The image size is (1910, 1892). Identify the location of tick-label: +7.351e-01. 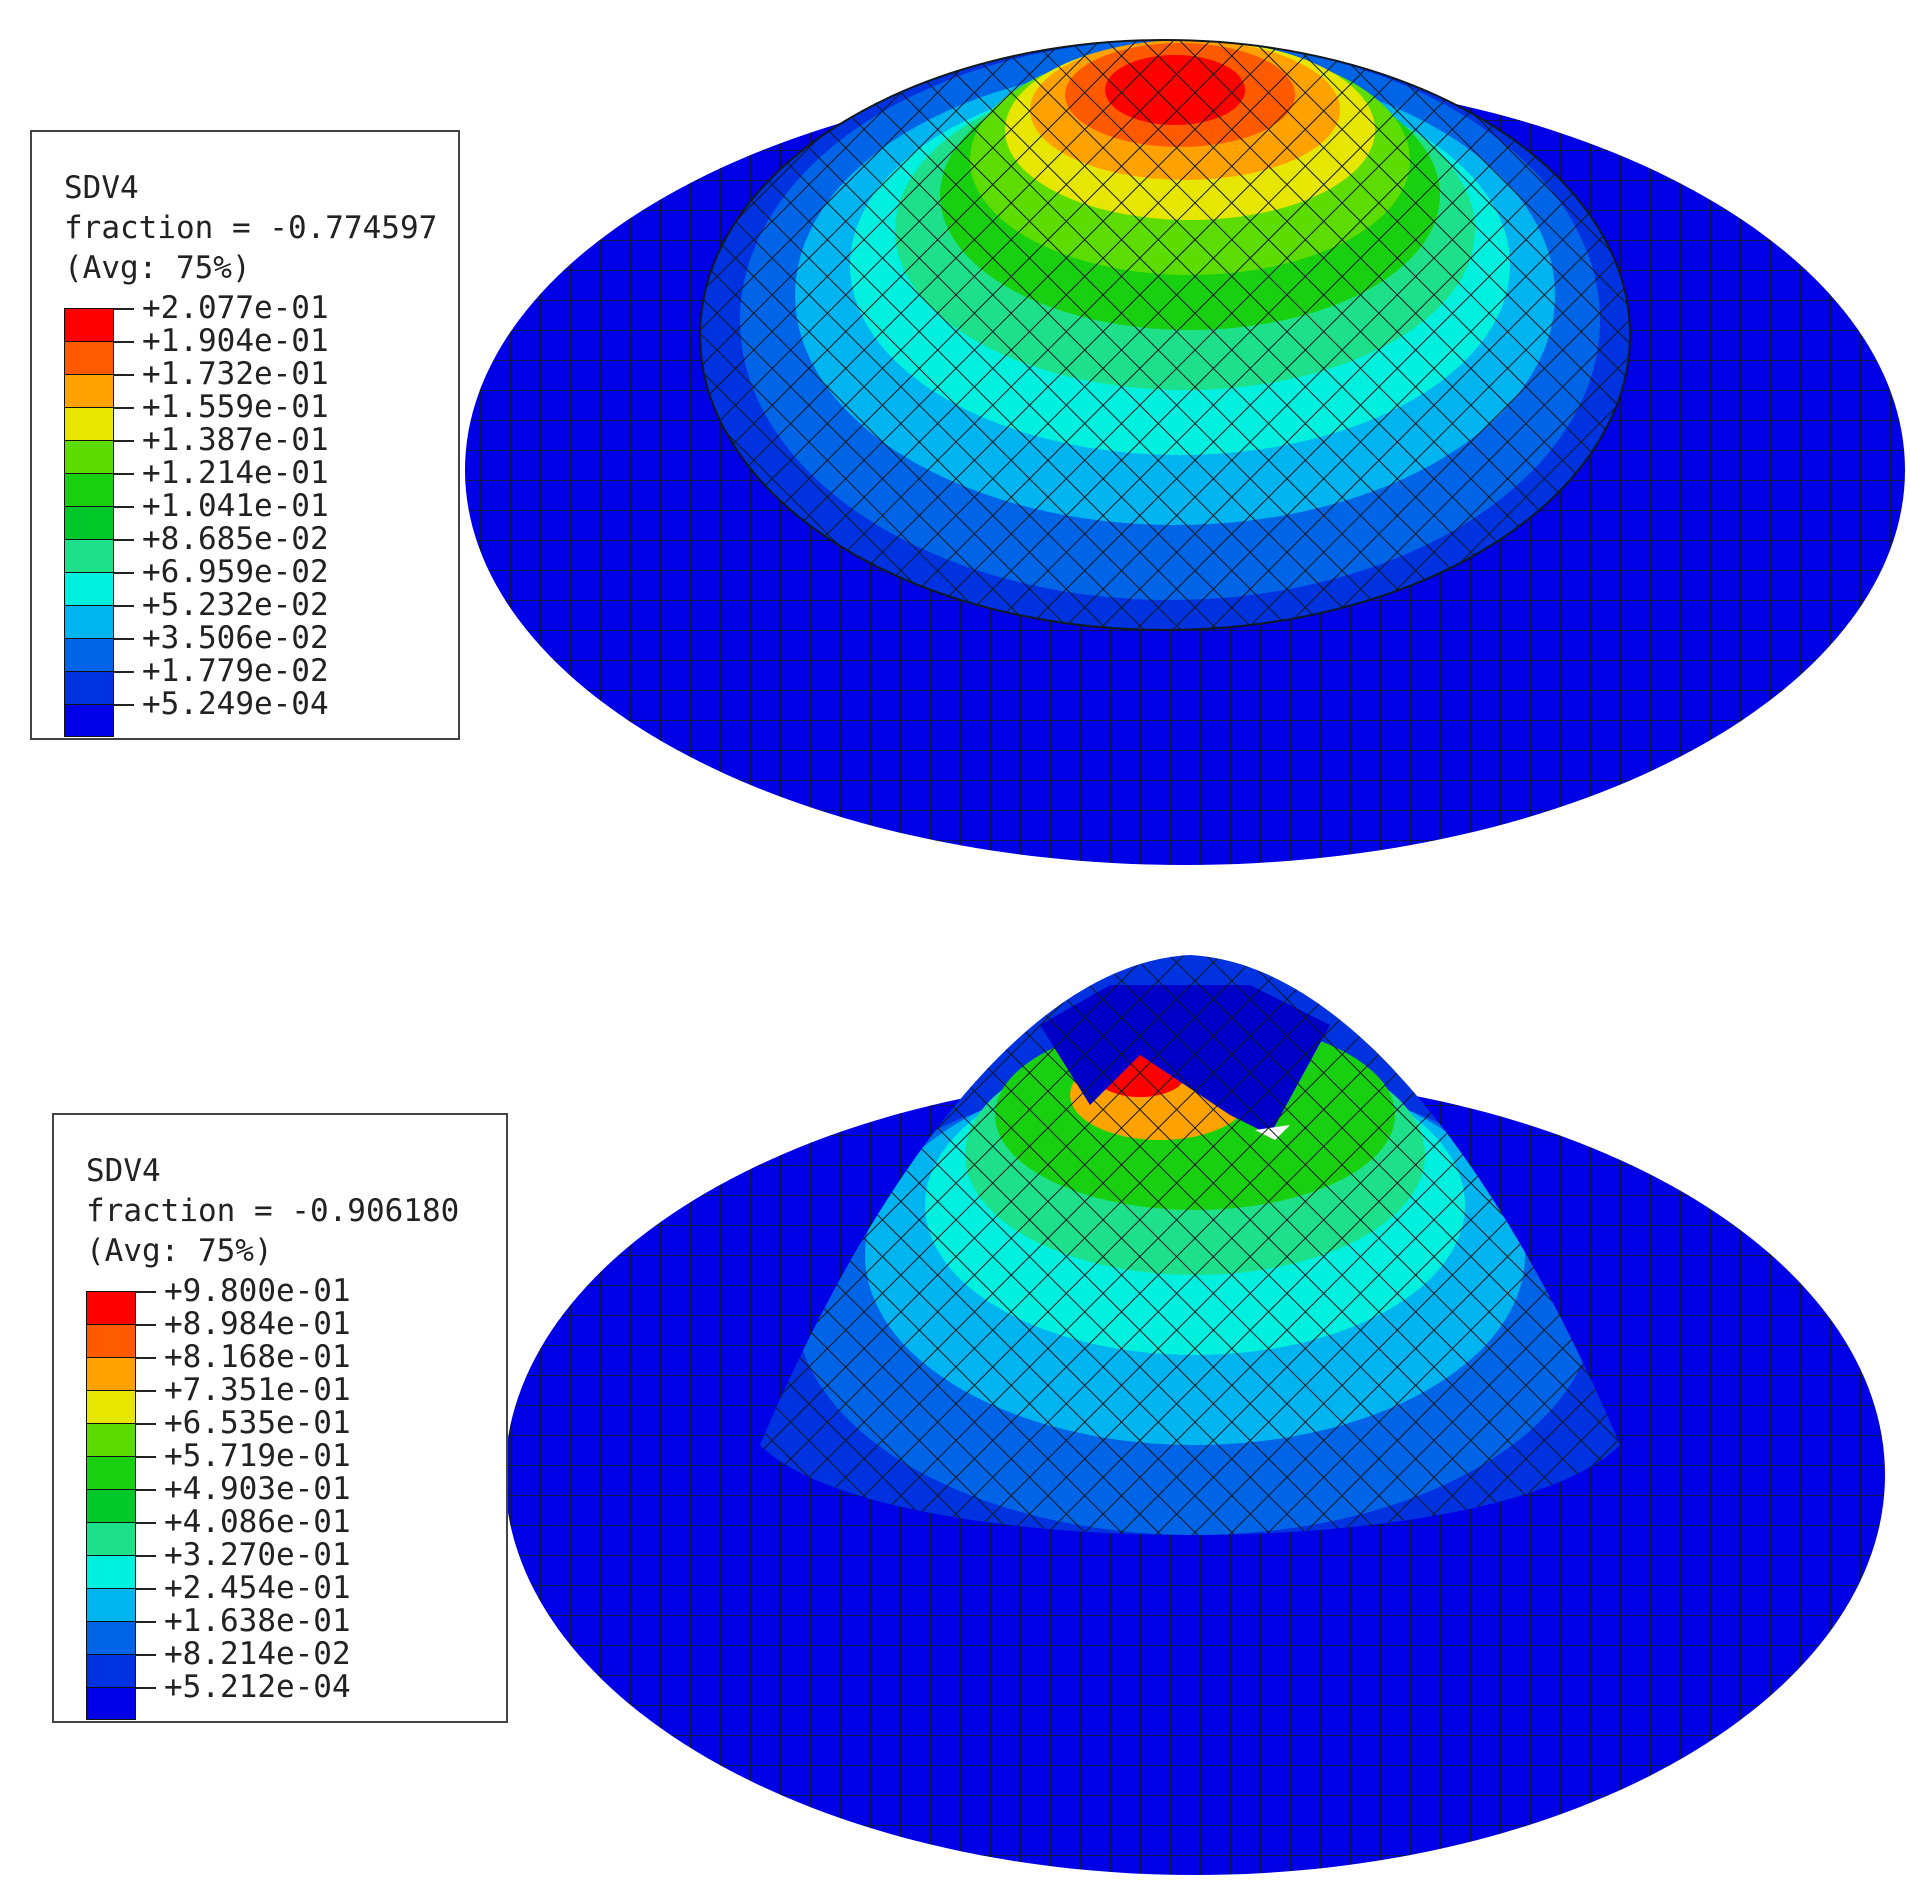
(243, 1390).